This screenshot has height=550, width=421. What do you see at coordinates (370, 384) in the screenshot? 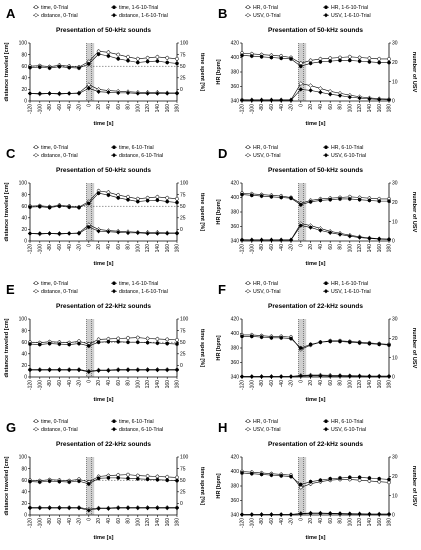
I see `x-tick-label: 140` at bounding box center [370, 384].